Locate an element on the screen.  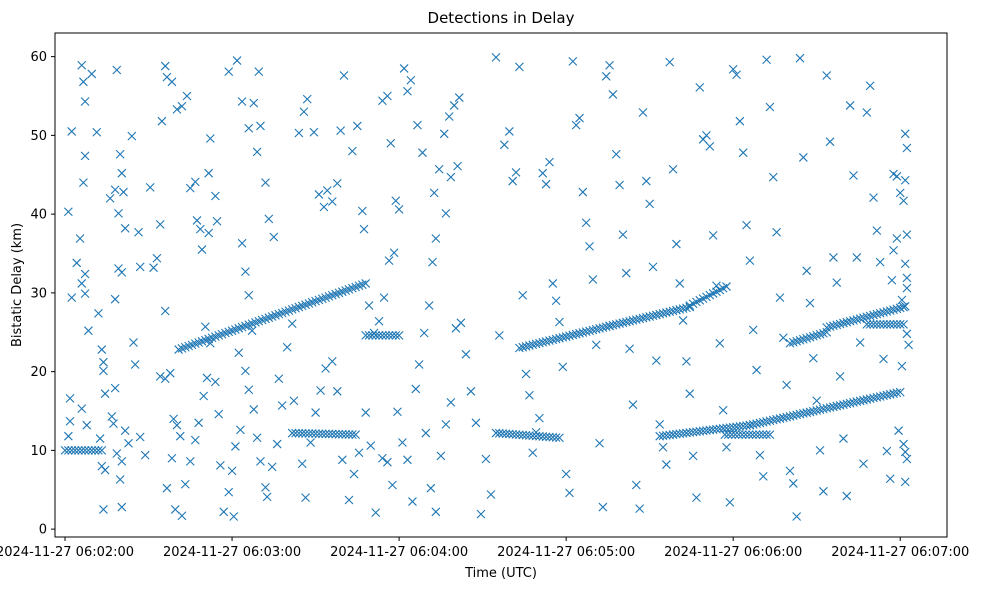
y-tick-label: 30 is located at coordinates (38, 293).